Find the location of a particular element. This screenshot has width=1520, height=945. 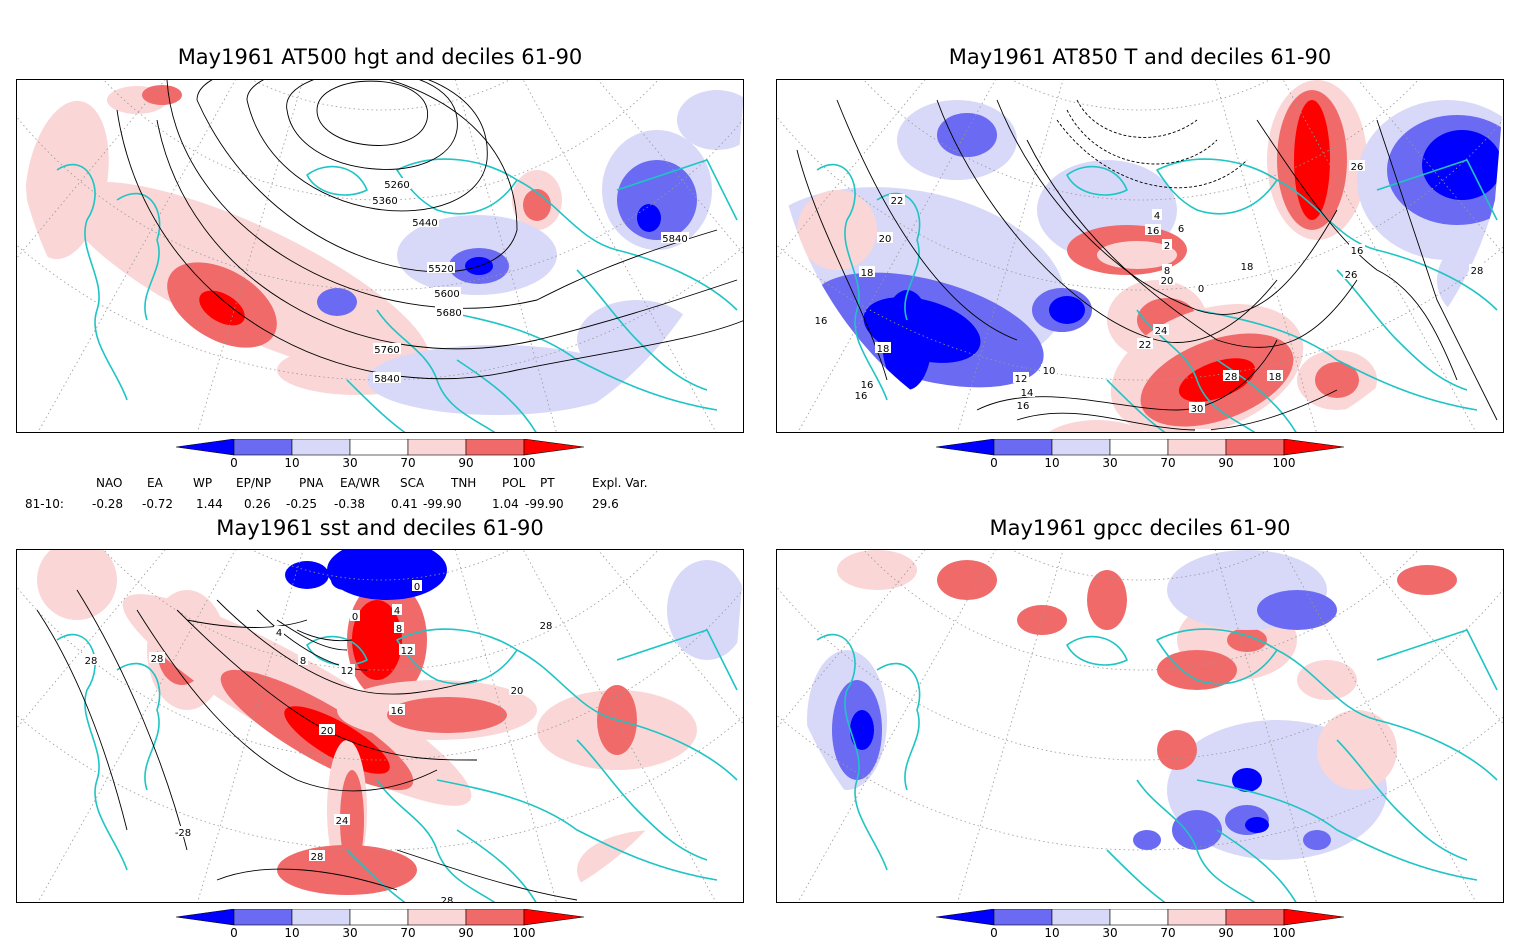

index-header: TNH is located at coordinates (464, 483).